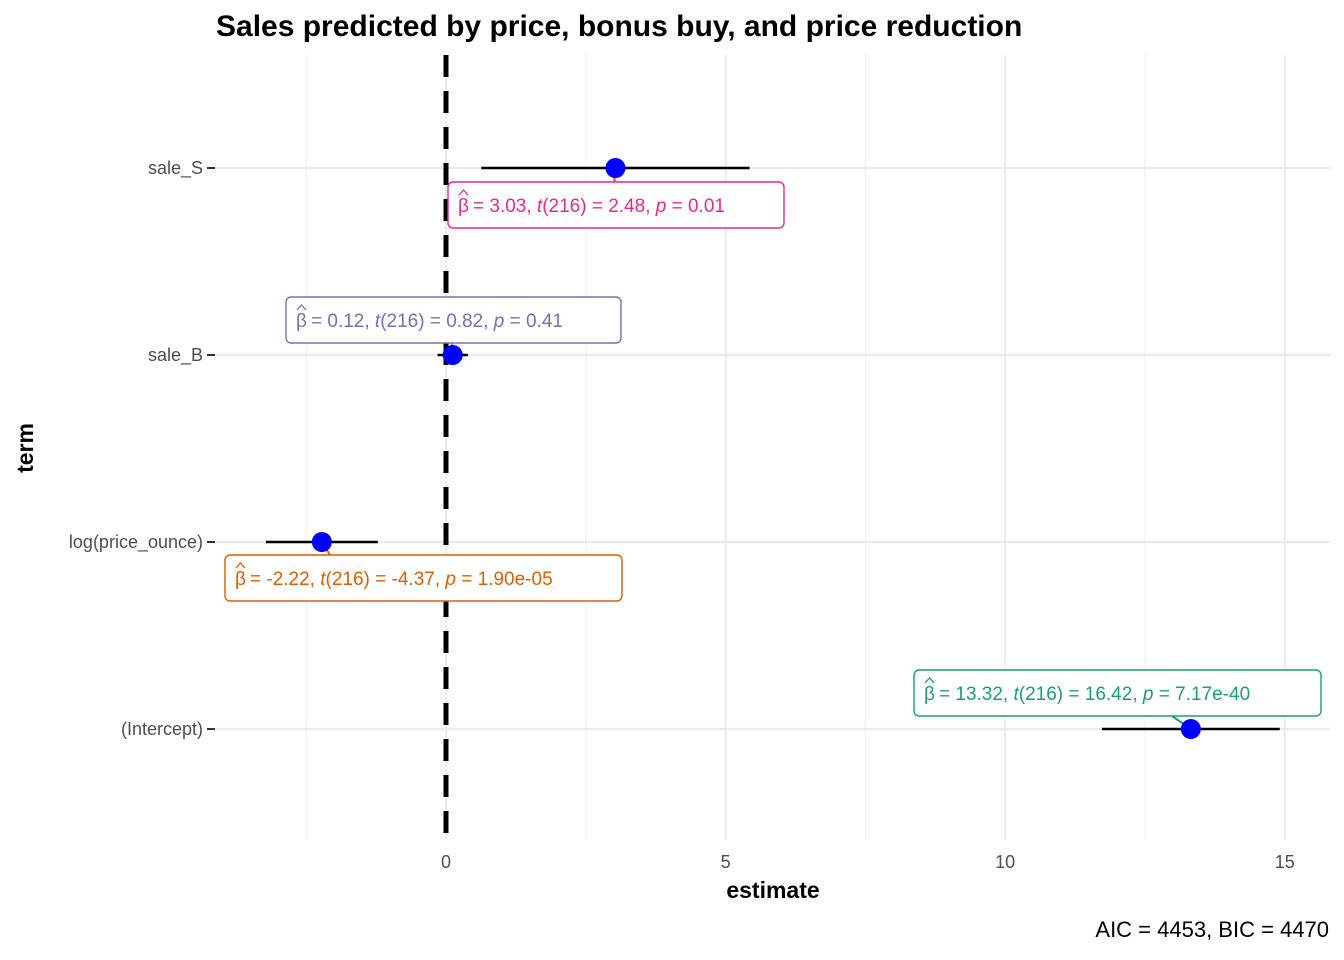 This screenshot has height=960, width=1344. I want to click on estimate-label: = 0.12, t(216) = 0.82, p = 0.41, so click(437, 321).